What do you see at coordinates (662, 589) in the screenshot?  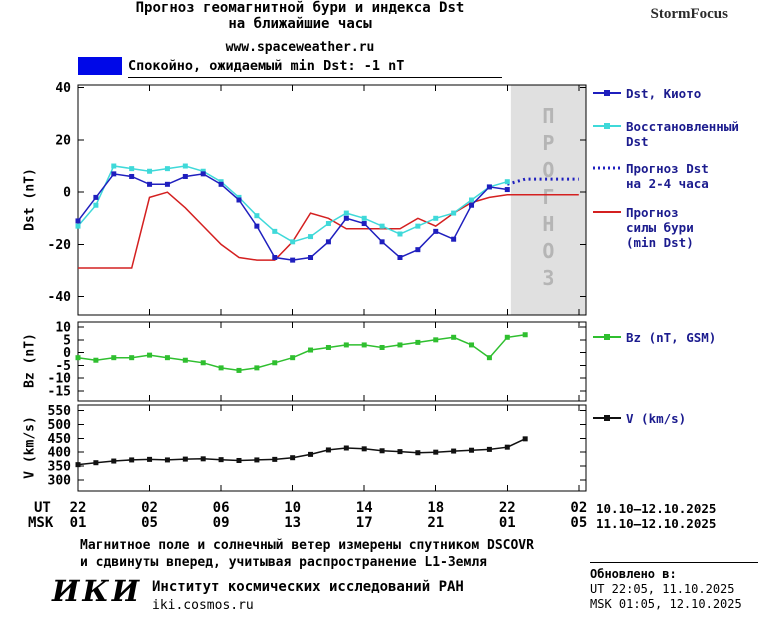 I see `updated-ut-time: UT 22:05, 11.10.2025` at bounding box center [662, 589].